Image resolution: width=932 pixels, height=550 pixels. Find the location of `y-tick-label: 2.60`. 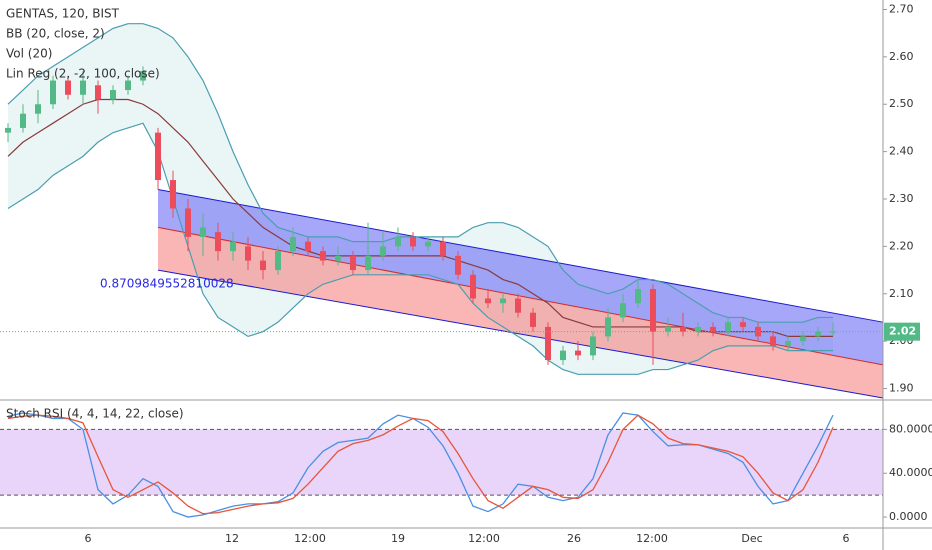

y-tick-label: 2.60 is located at coordinates (901, 56).